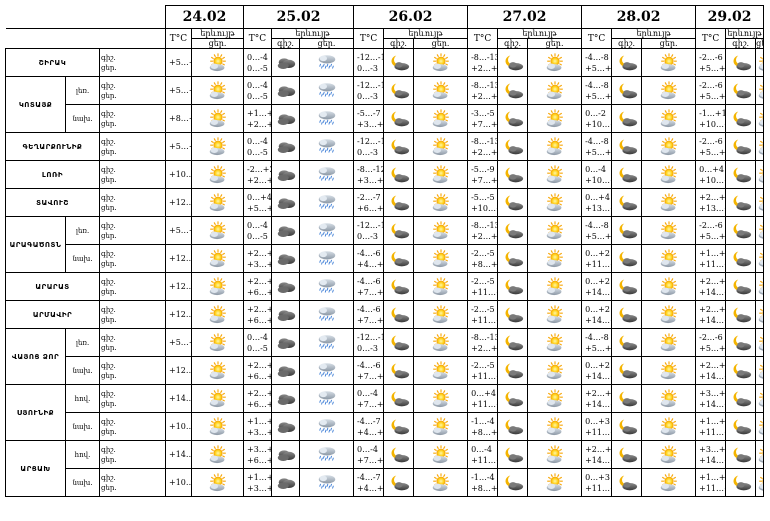 The width and height of the screenshot is (770, 521). What do you see at coordinates (411, 17) in the screenshot?
I see `date-26-02: 26.02` at bounding box center [411, 17].